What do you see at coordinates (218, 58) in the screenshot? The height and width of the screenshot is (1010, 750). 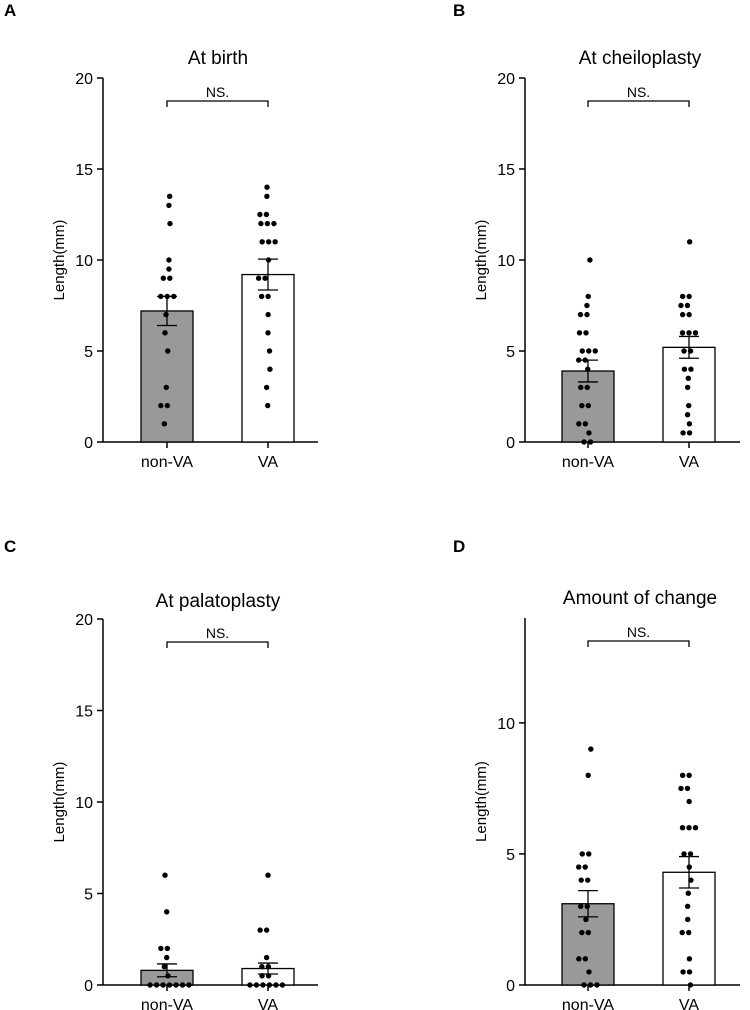 I see `chart-title: At birth` at bounding box center [218, 58].